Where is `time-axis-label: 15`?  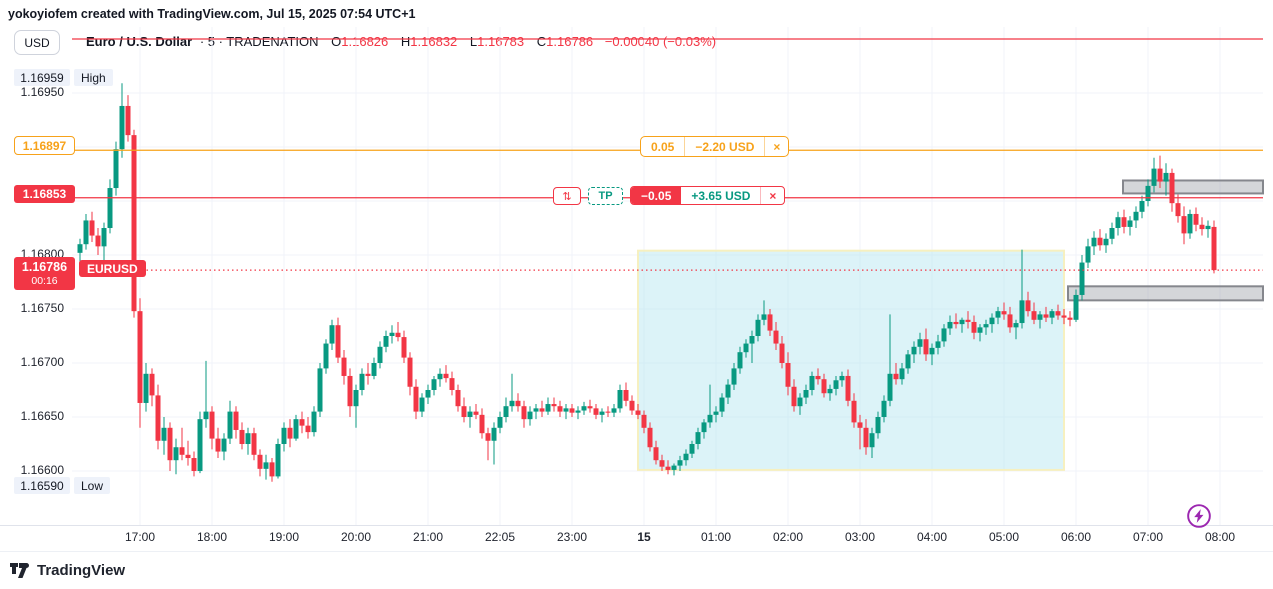 time-axis-label: 15 is located at coordinates (644, 537).